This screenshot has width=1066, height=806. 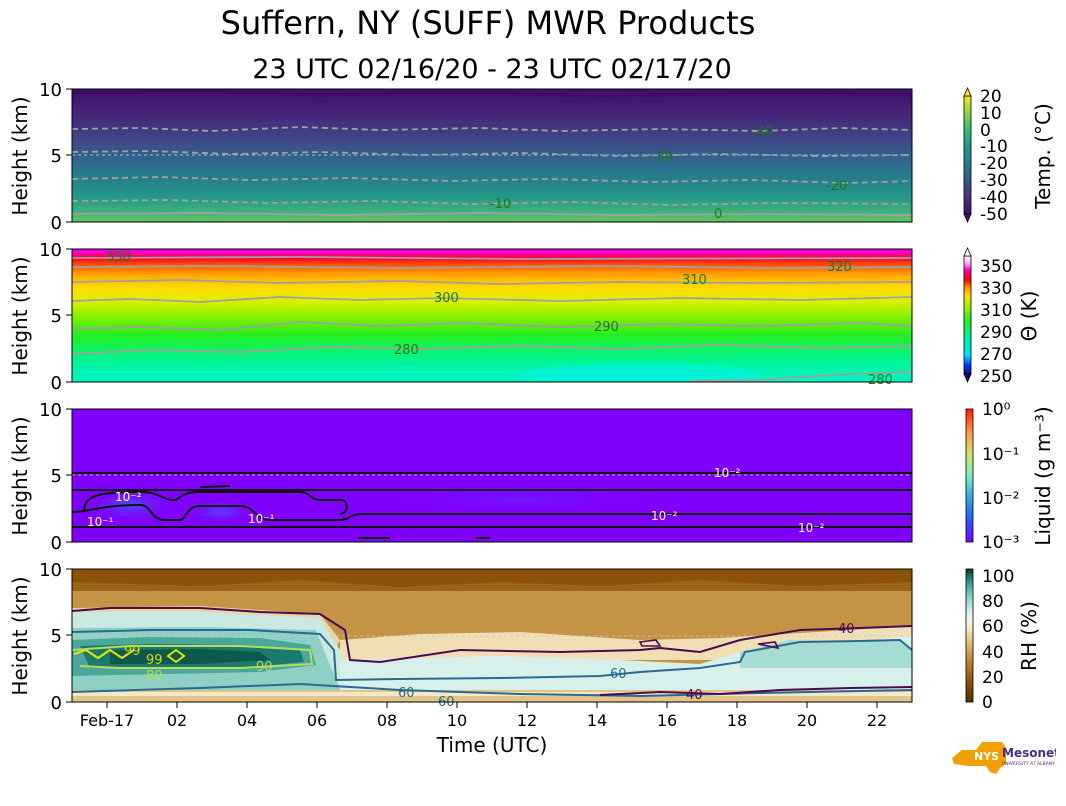 What do you see at coordinates (996, 355) in the screenshot?
I see `colorbar-tick: 270` at bounding box center [996, 355].